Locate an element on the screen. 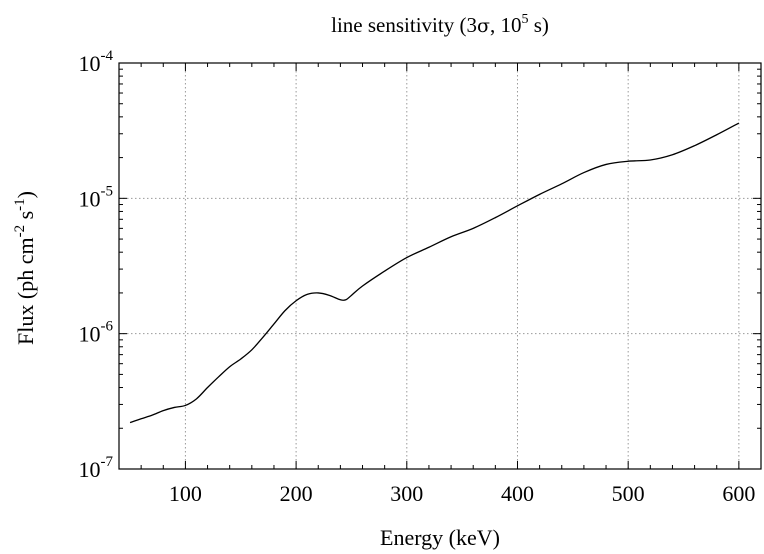 Image resolution: width=764 pixels, height=554 pixels. y-tick-label: 10⁻⁶ is located at coordinates (96, 333).